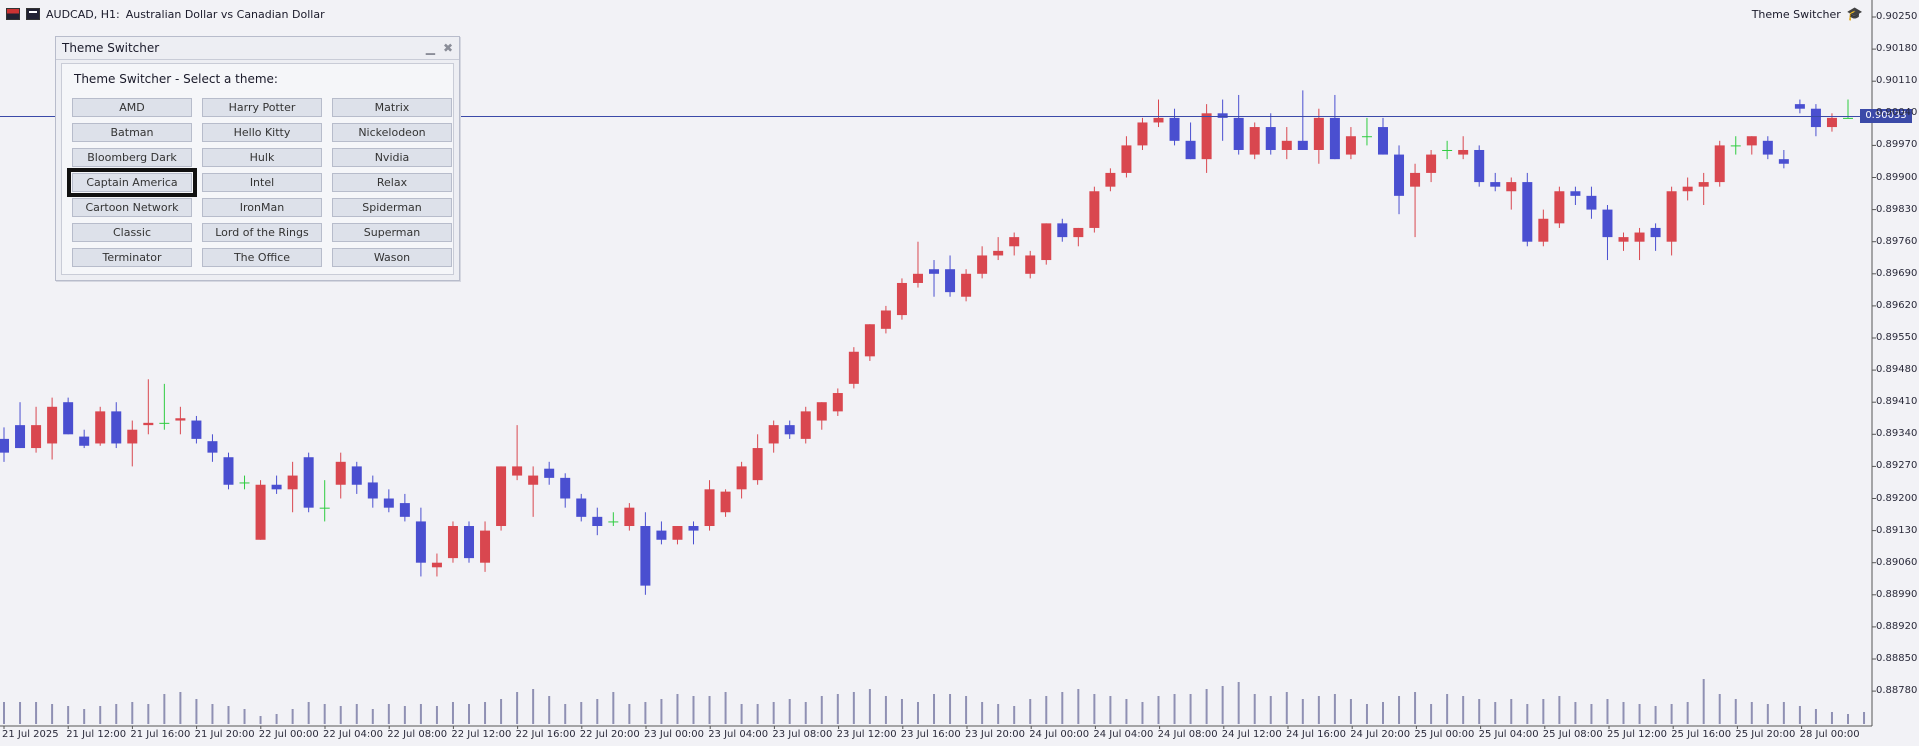 The width and height of the screenshot is (1919, 746). What do you see at coordinates (132, 257) in the screenshot?
I see `theme-button-terminator: Terminator` at bounding box center [132, 257].